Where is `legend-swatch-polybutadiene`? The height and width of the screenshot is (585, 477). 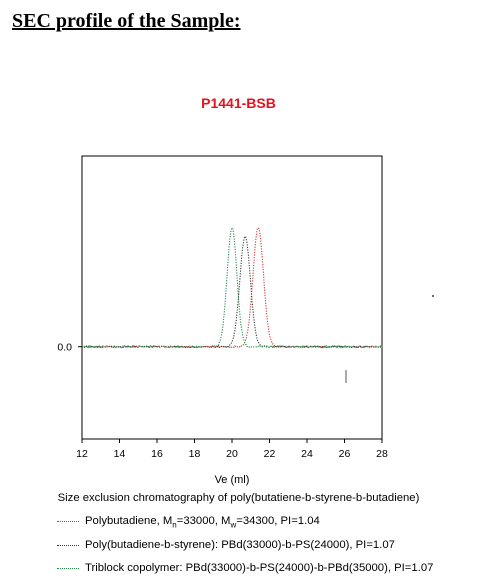 legend-swatch-polybutadiene is located at coordinates (68, 521).